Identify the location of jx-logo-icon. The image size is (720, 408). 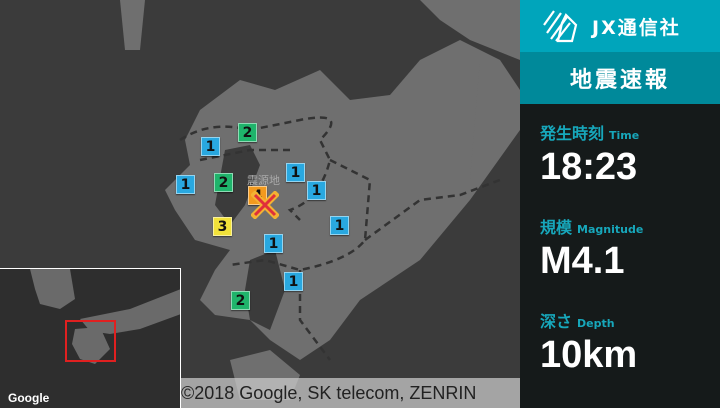
(560, 26).